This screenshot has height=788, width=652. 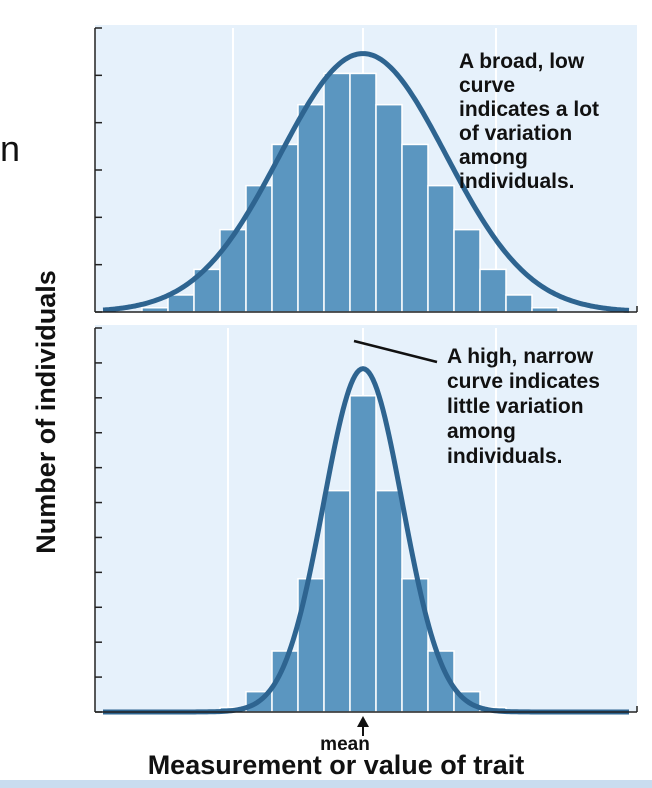 I want to click on bottom-annotation-line-1: A high, narrow, so click(x=520, y=356).